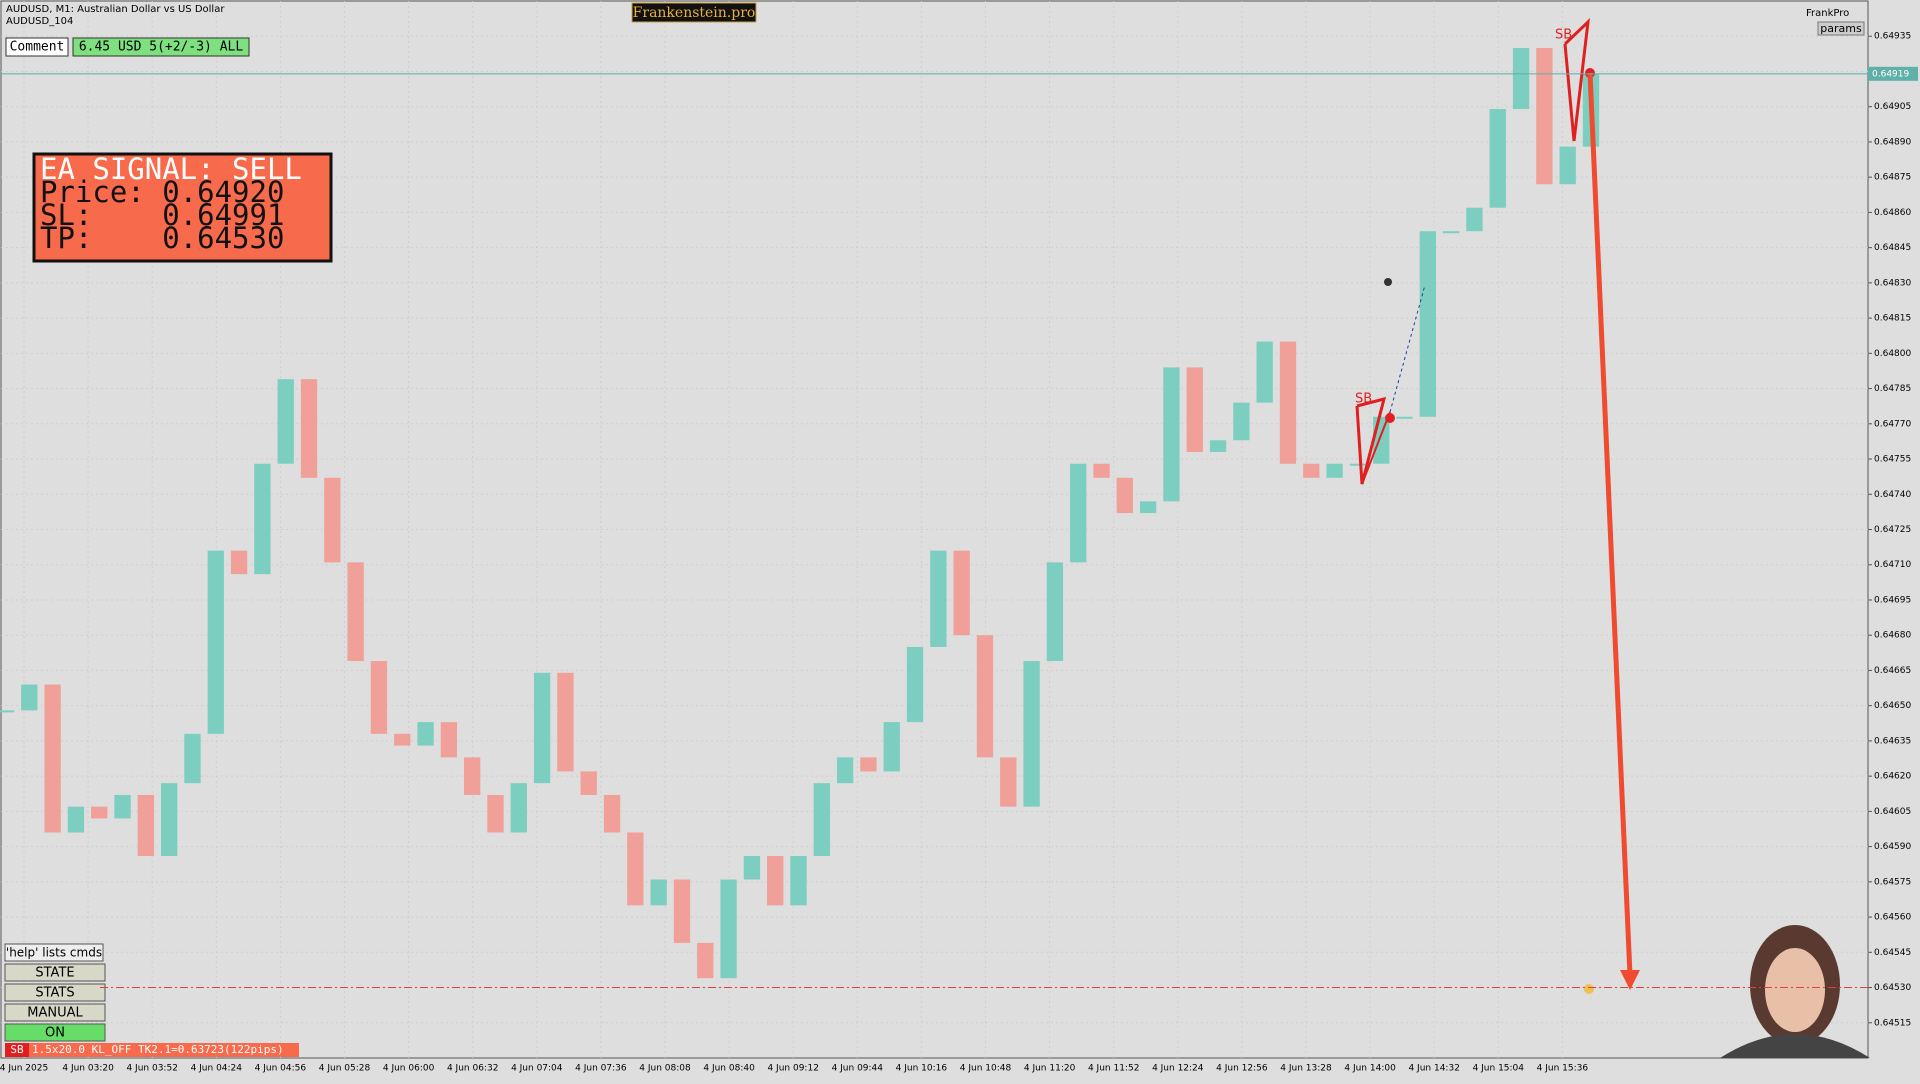 The image size is (1920, 1084). Describe the element at coordinates (601, 1069) in the screenshot. I see `x-tick-label: 4 Jun 07:36` at that location.